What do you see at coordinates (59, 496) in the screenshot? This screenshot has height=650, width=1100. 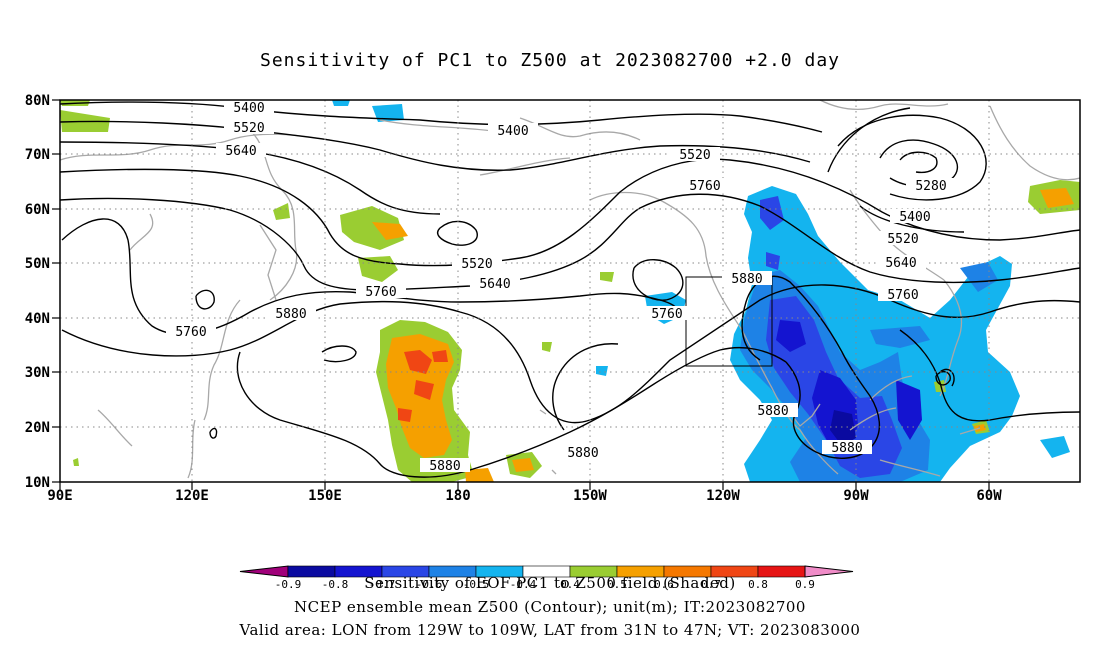 I see `lon-tick-label: 90E` at bounding box center [59, 496].